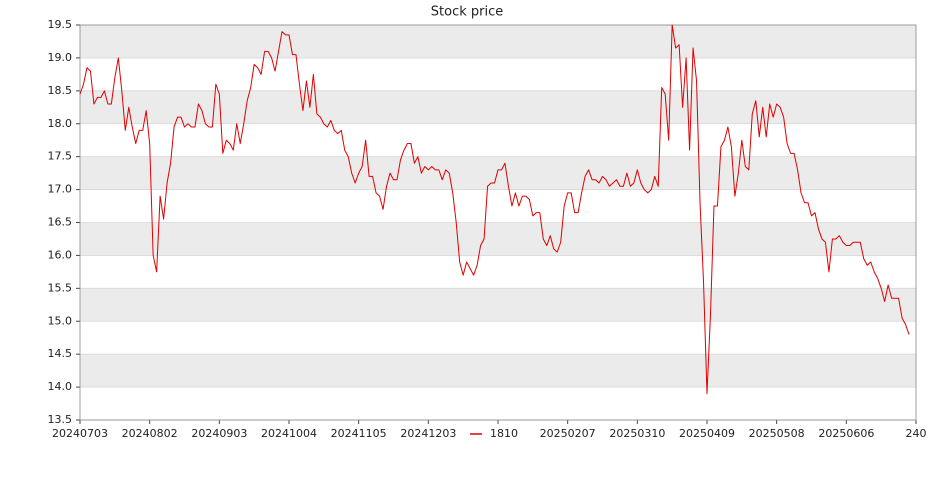 This screenshot has height=500, width=935. Describe the element at coordinates (60, 222) in the screenshot. I see `y-tick-label: 16.5` at that location.